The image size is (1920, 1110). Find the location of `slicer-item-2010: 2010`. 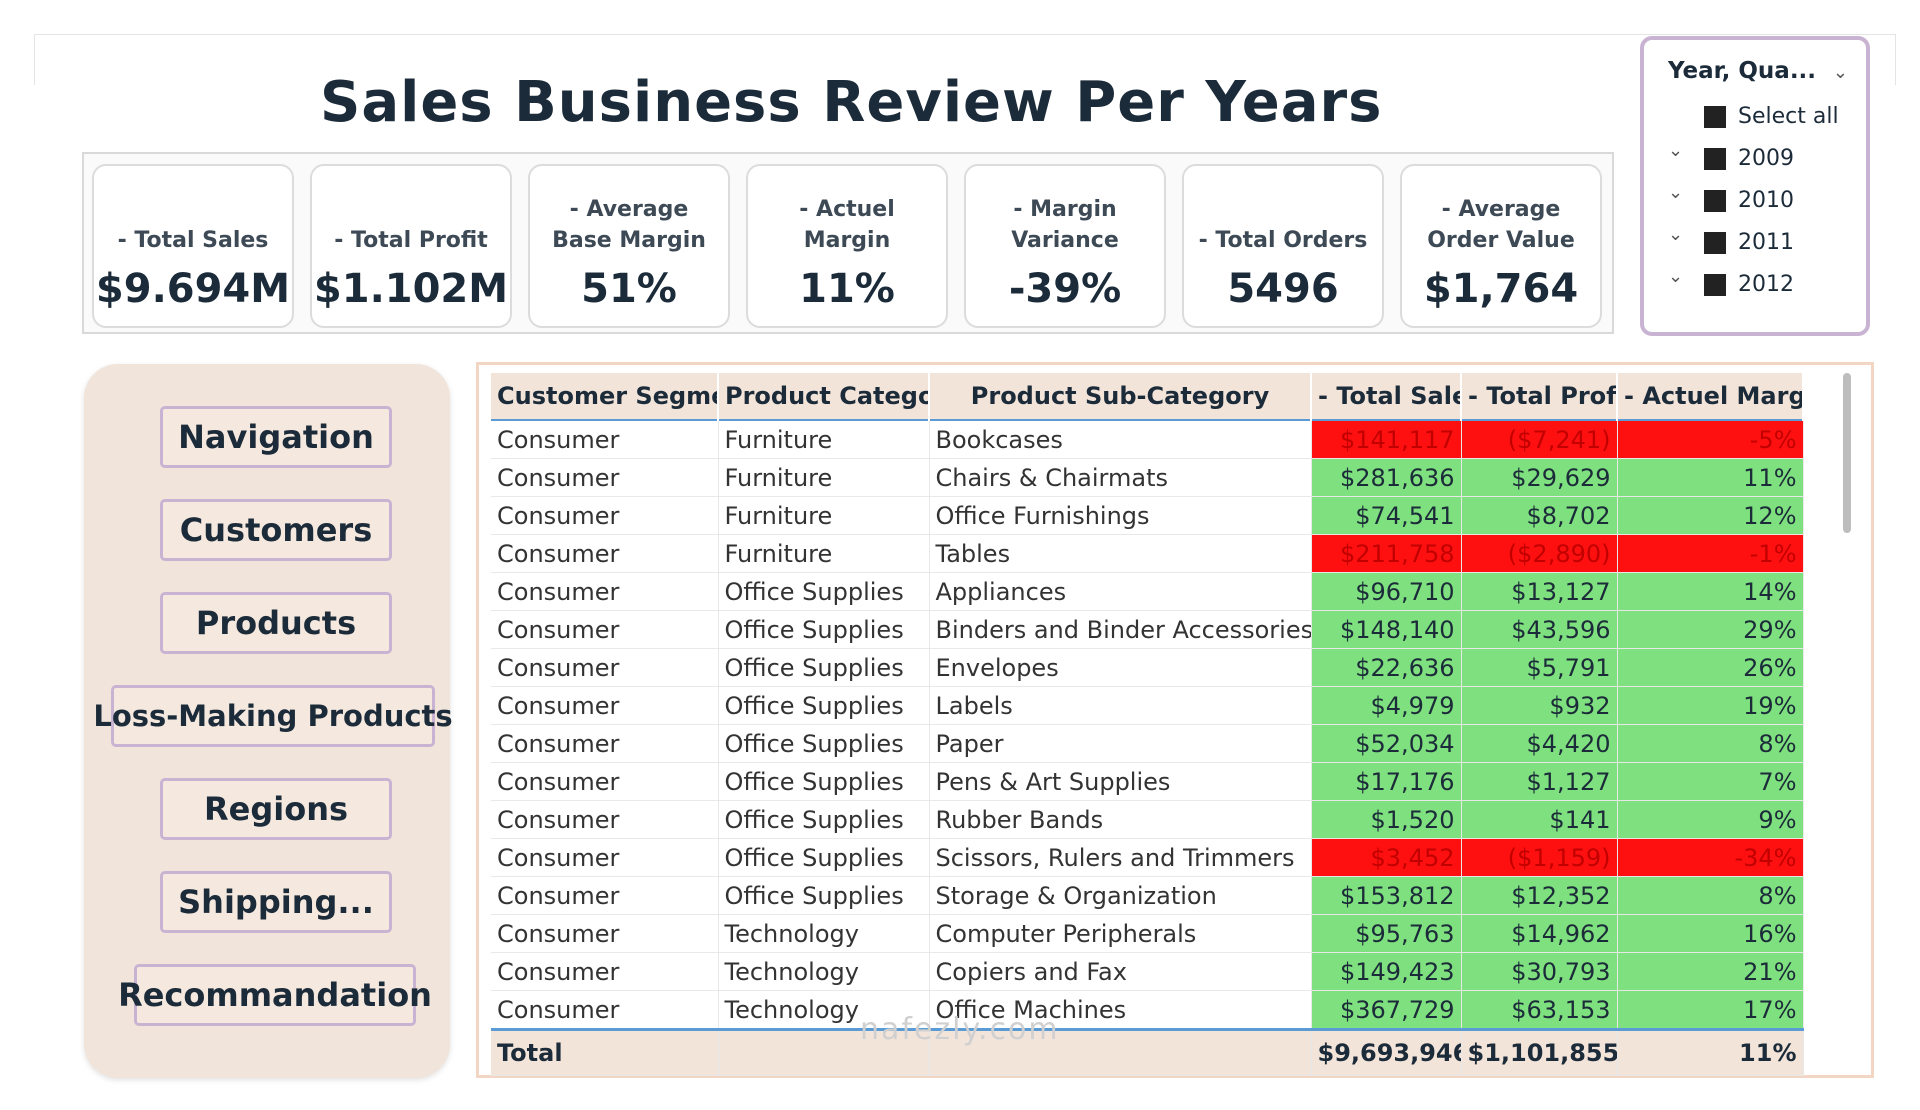

slicer-item-2010: 2010 is located at coordinates (1749, 200).